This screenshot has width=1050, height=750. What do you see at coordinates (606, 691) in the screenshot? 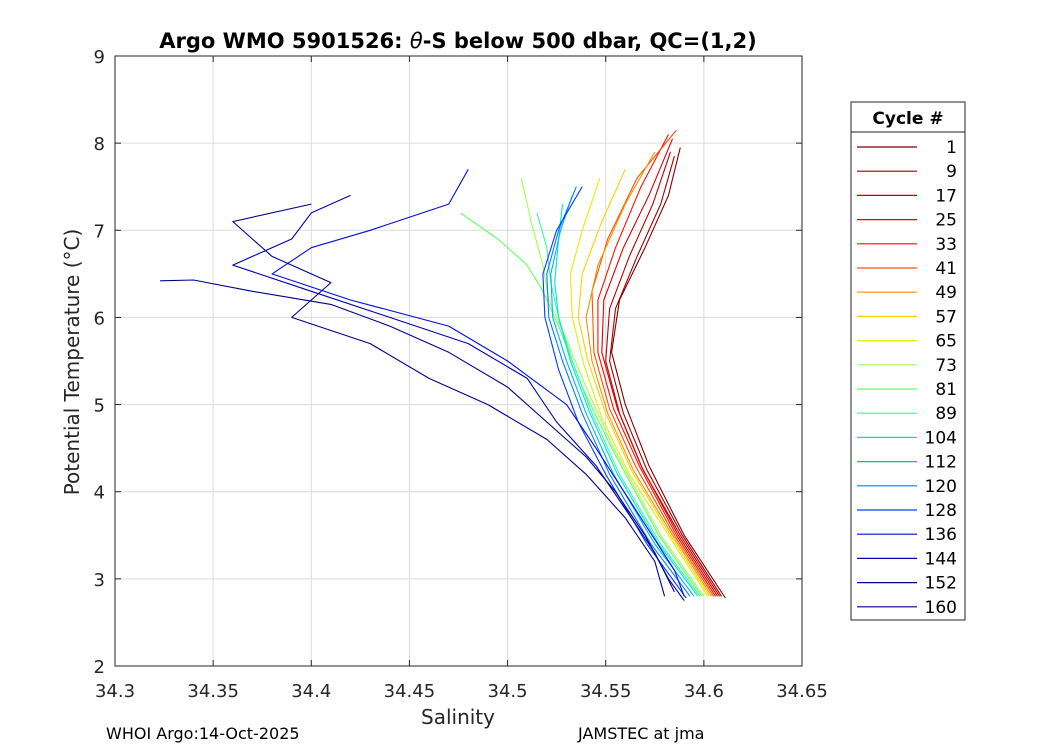
I see `x-tick-label: 34.55` at bounding box center [606, 691].